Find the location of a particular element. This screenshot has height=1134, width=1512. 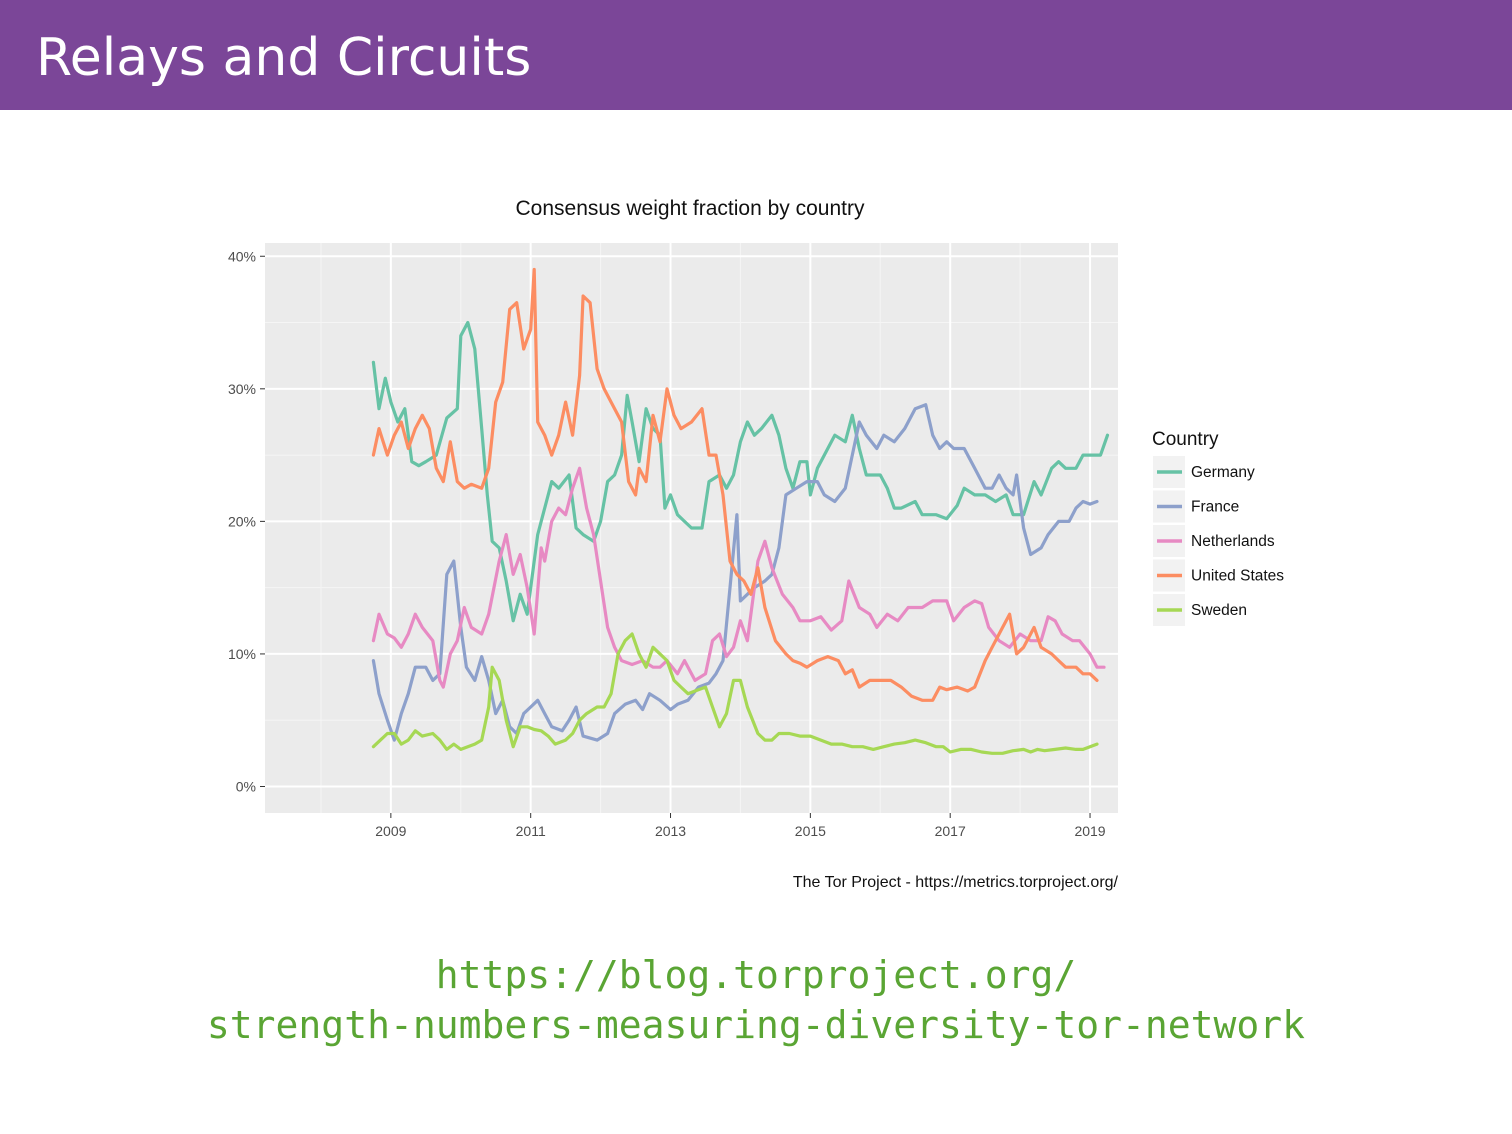

x-tick-label: 2011 is located at coordinates (531, 831).